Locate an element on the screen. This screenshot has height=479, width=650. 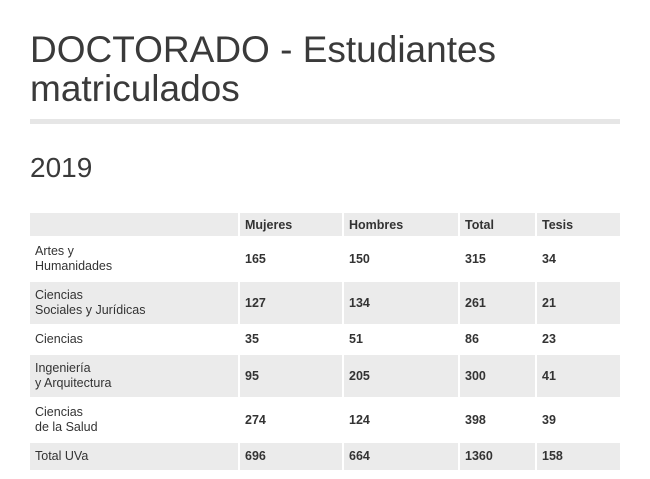
column-header-total: Total is located at coordinates (497, 224).